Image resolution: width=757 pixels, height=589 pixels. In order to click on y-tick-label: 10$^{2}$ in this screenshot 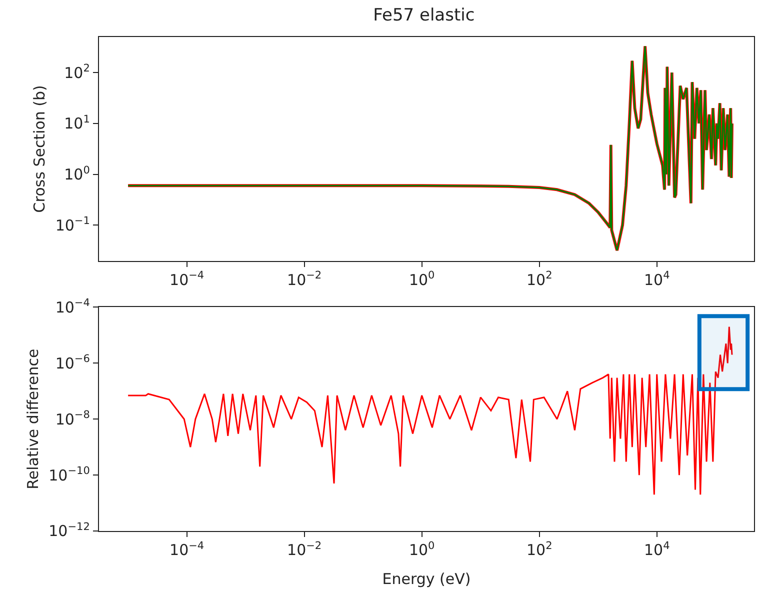, I will do `click(77, 72)`.